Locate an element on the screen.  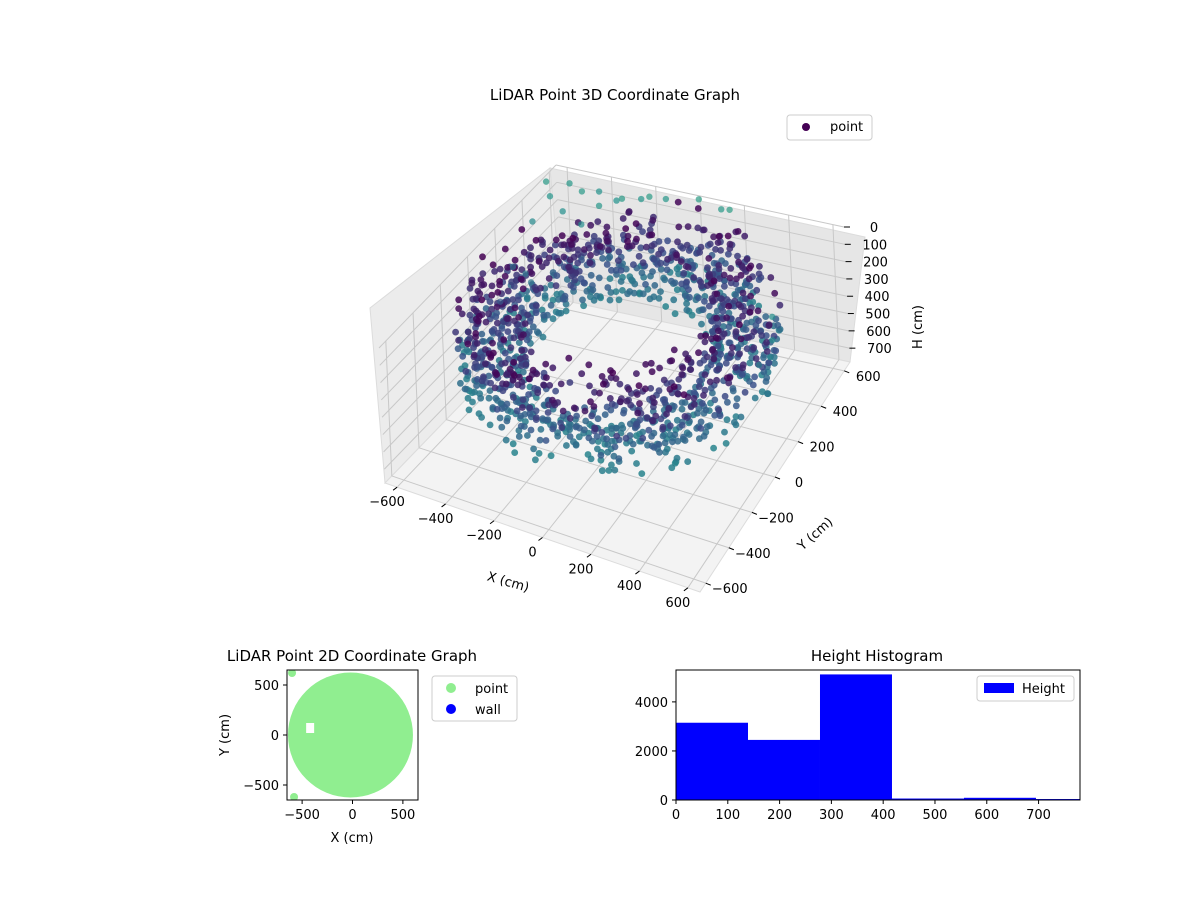
x-tick is located at coordinates (589, 555).